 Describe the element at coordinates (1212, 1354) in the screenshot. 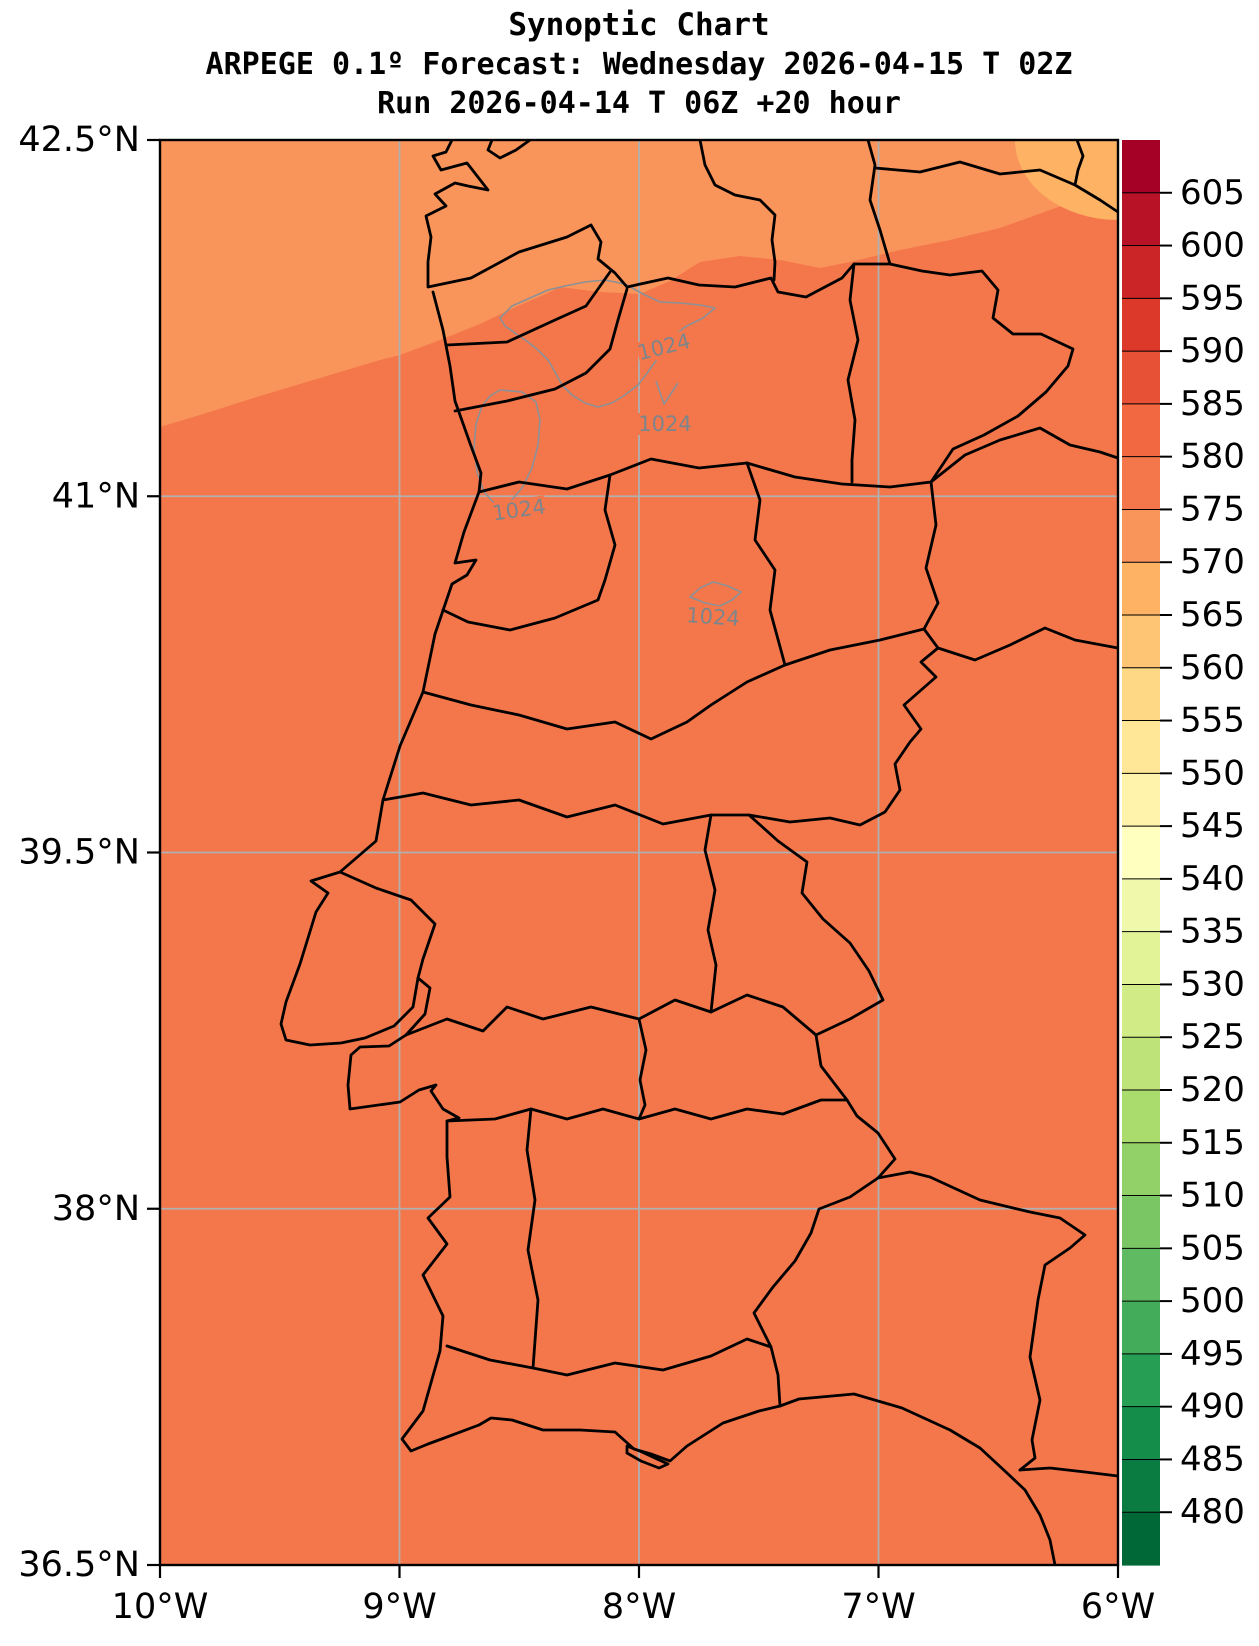

I see `colorbar-tick-label-495: 495` at that location.